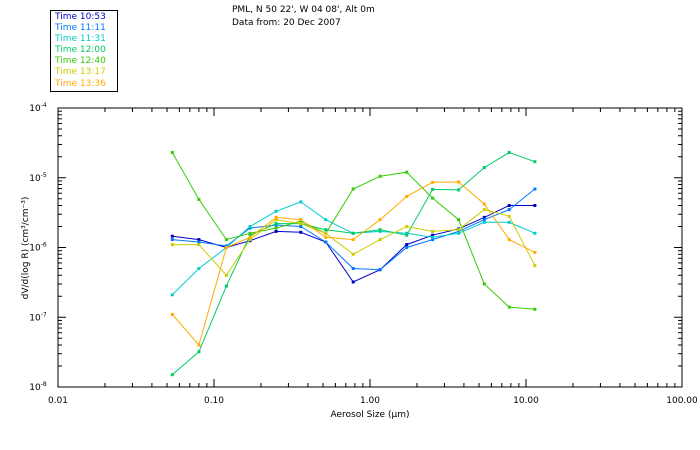  Describe the element at coordinates (80, 72) in the screenshot. I see `legend-entry-1317: Time 13:17` at that location.